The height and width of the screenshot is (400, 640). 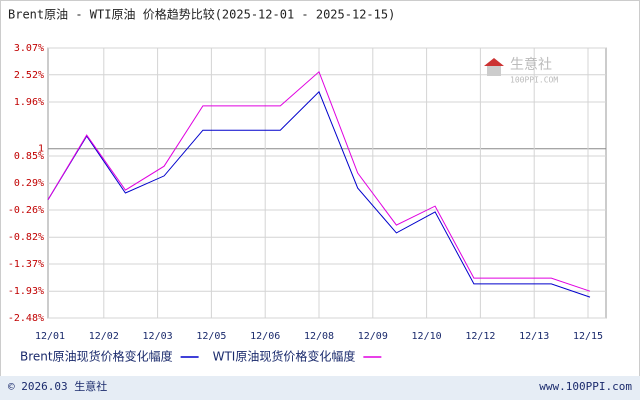 I want to click on y-tick-label: 3.07%, so click(x=29, y=48).